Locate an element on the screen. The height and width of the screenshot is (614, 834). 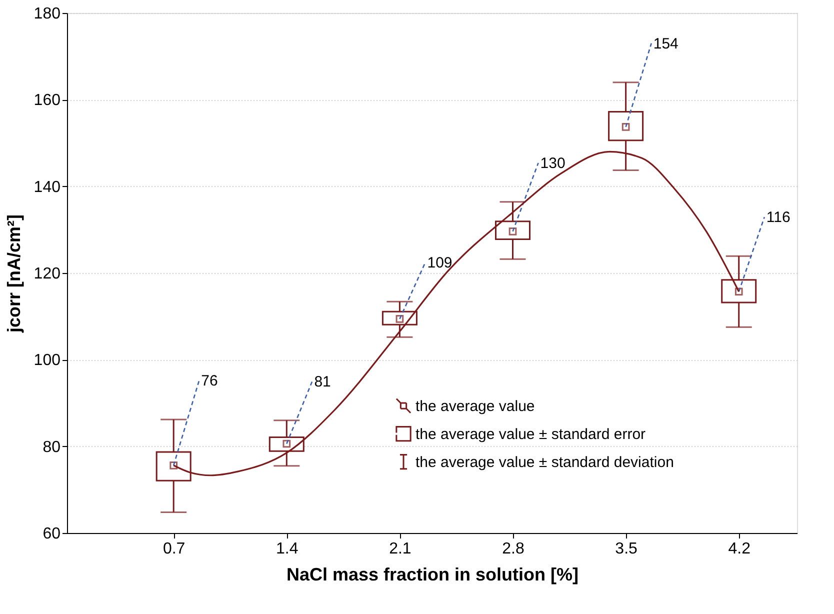
x-tick-label: 4.2 is located at coordinates (739, 549).